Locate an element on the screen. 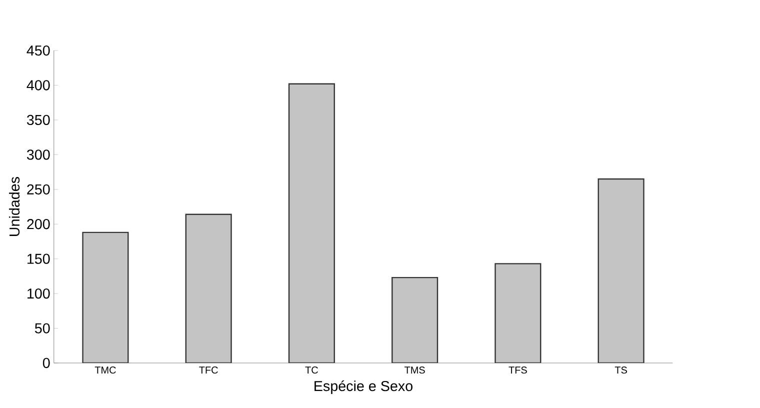  x-axis-title: Espécie e Sexo is located at coordinates (363, 387).